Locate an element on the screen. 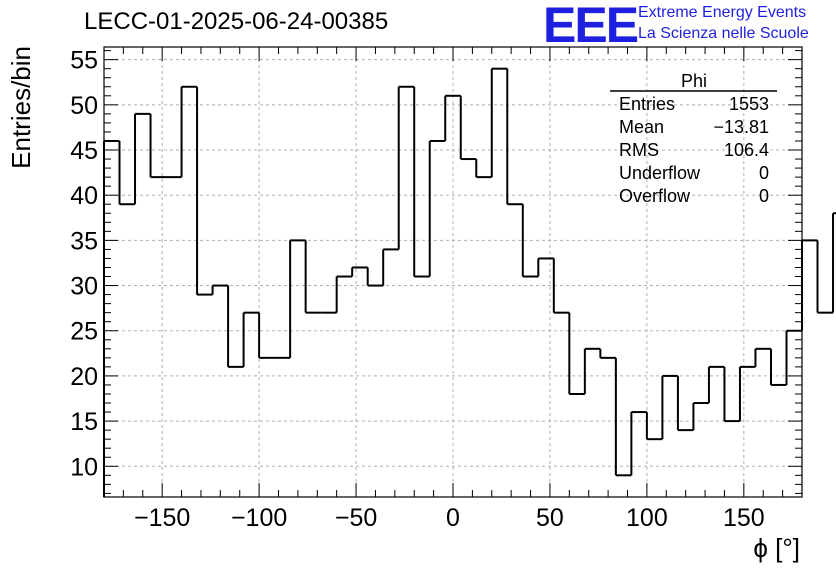  y-tick-label: 10 is located at coordinates (84, 467).